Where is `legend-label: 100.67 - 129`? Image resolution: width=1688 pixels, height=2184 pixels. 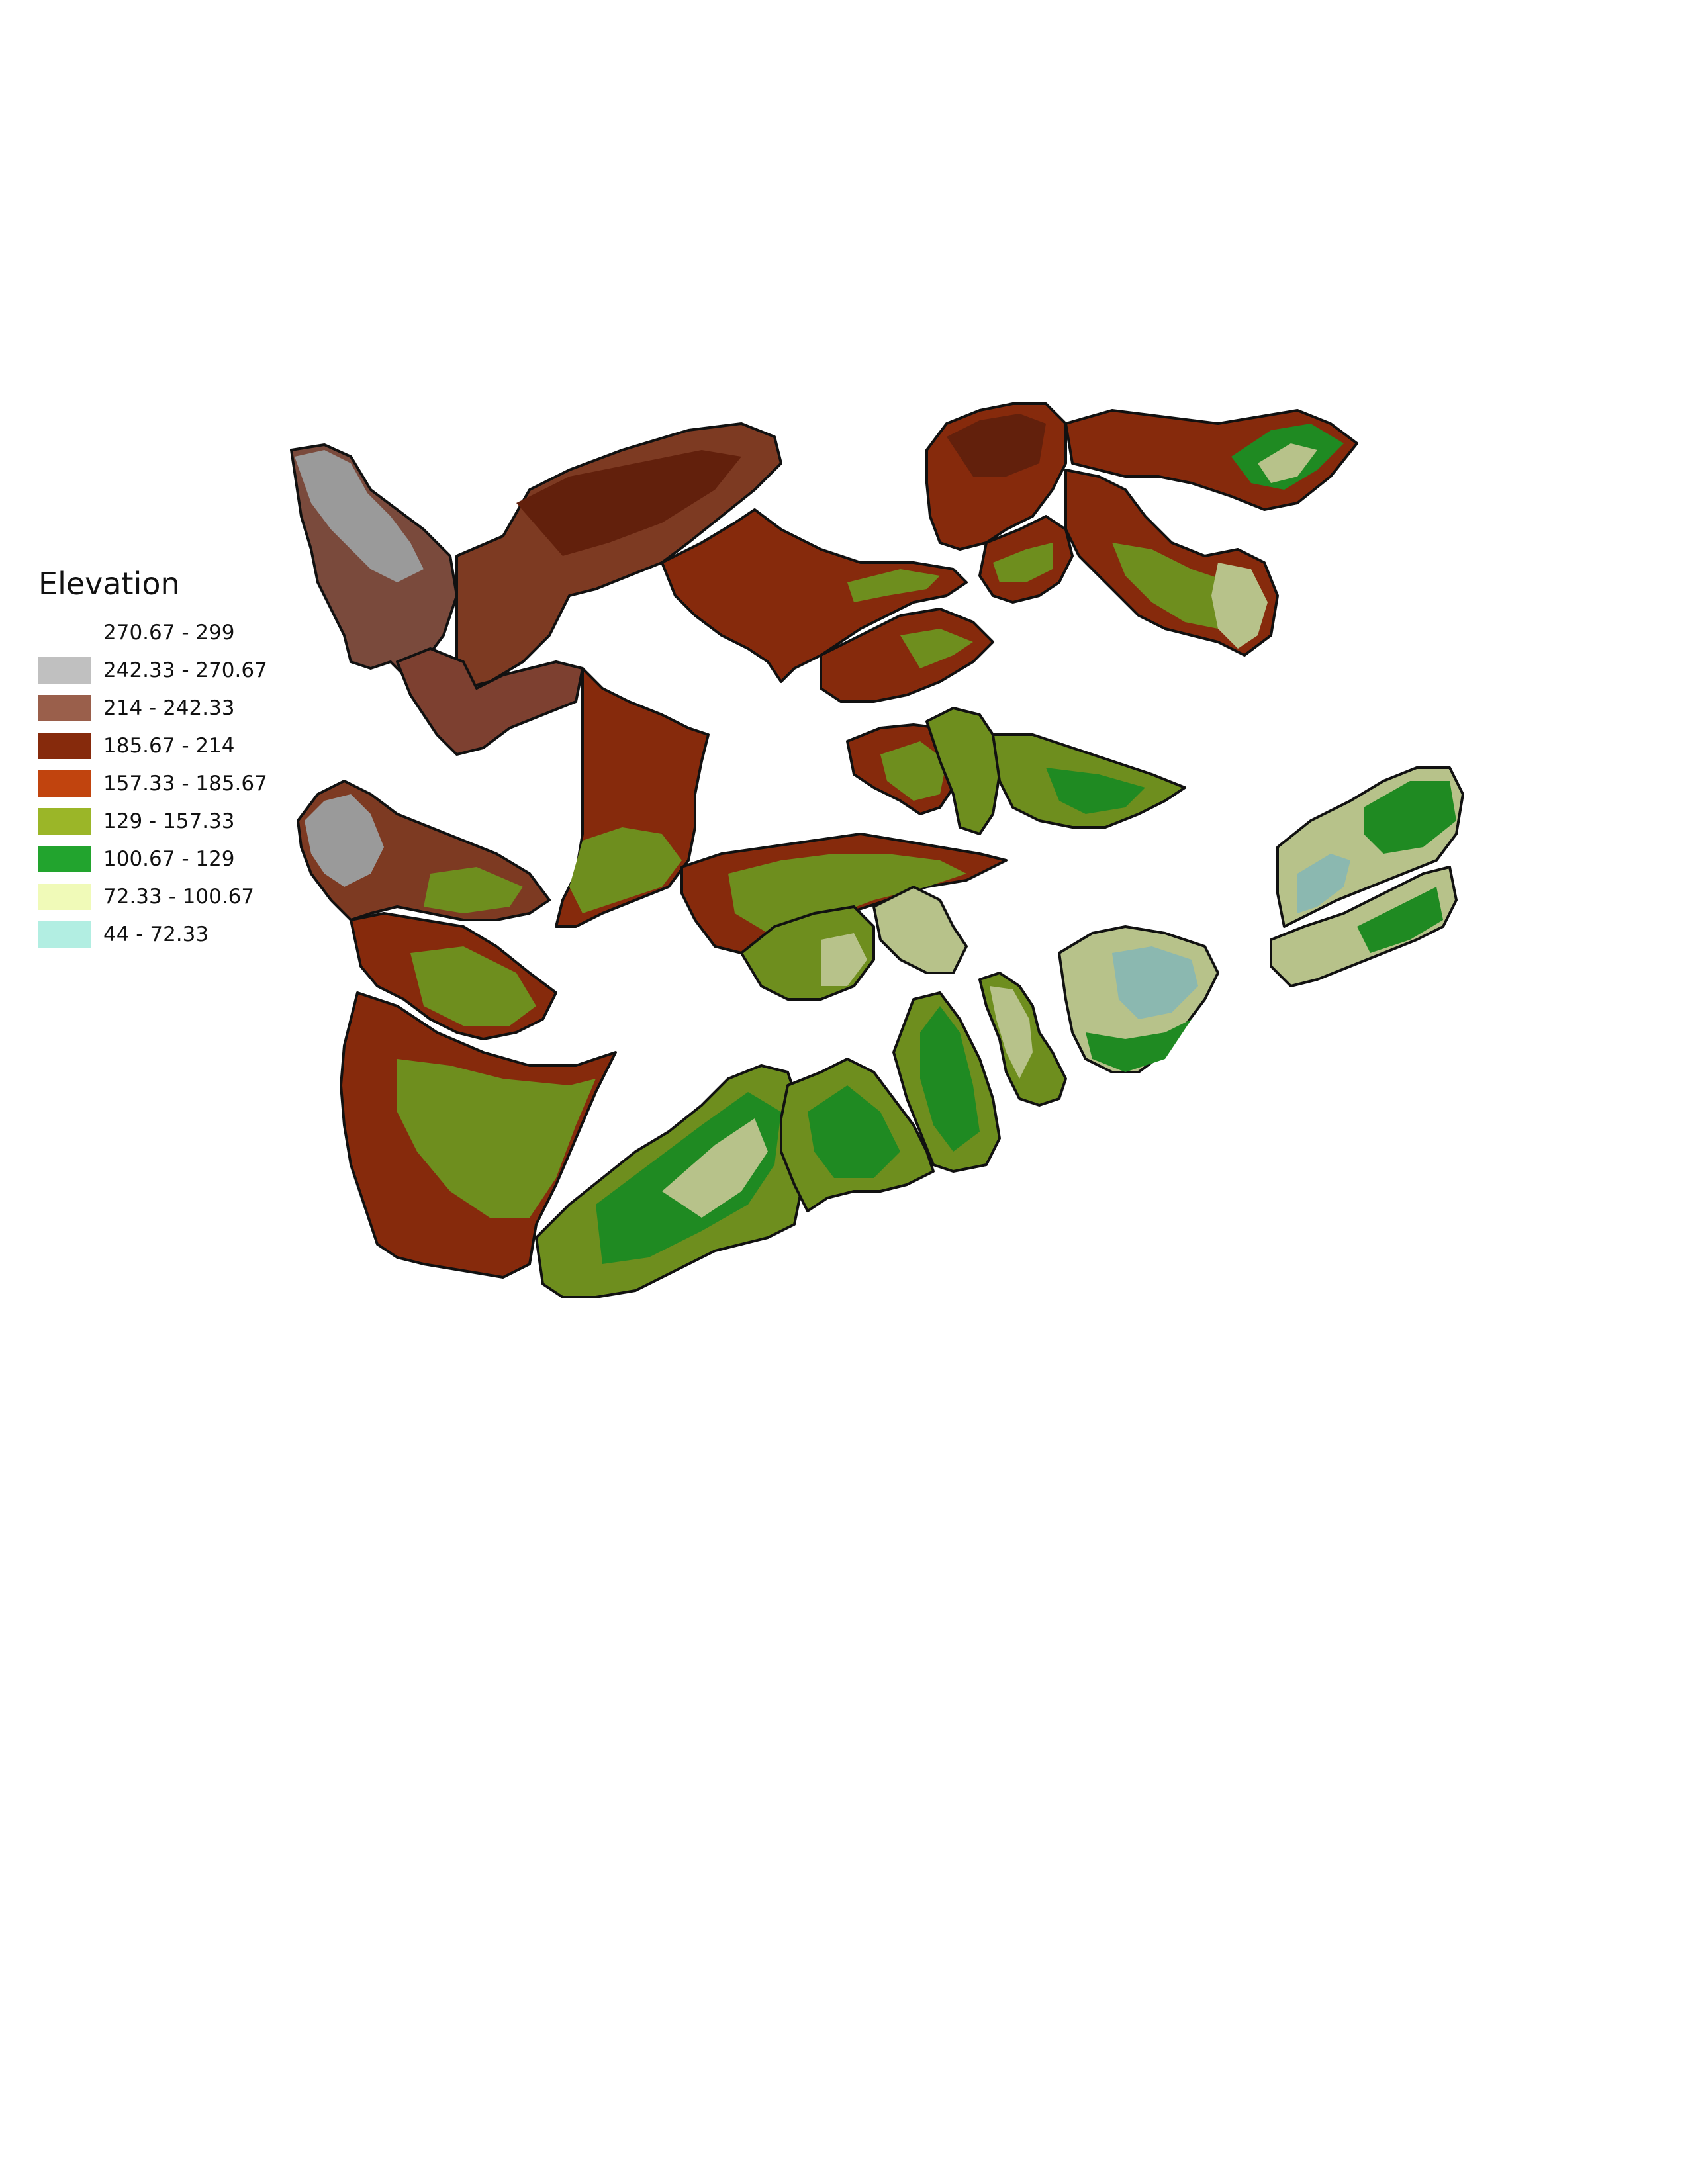 legend-label: 100.67 - 129 is located at coordinates (169, 859).